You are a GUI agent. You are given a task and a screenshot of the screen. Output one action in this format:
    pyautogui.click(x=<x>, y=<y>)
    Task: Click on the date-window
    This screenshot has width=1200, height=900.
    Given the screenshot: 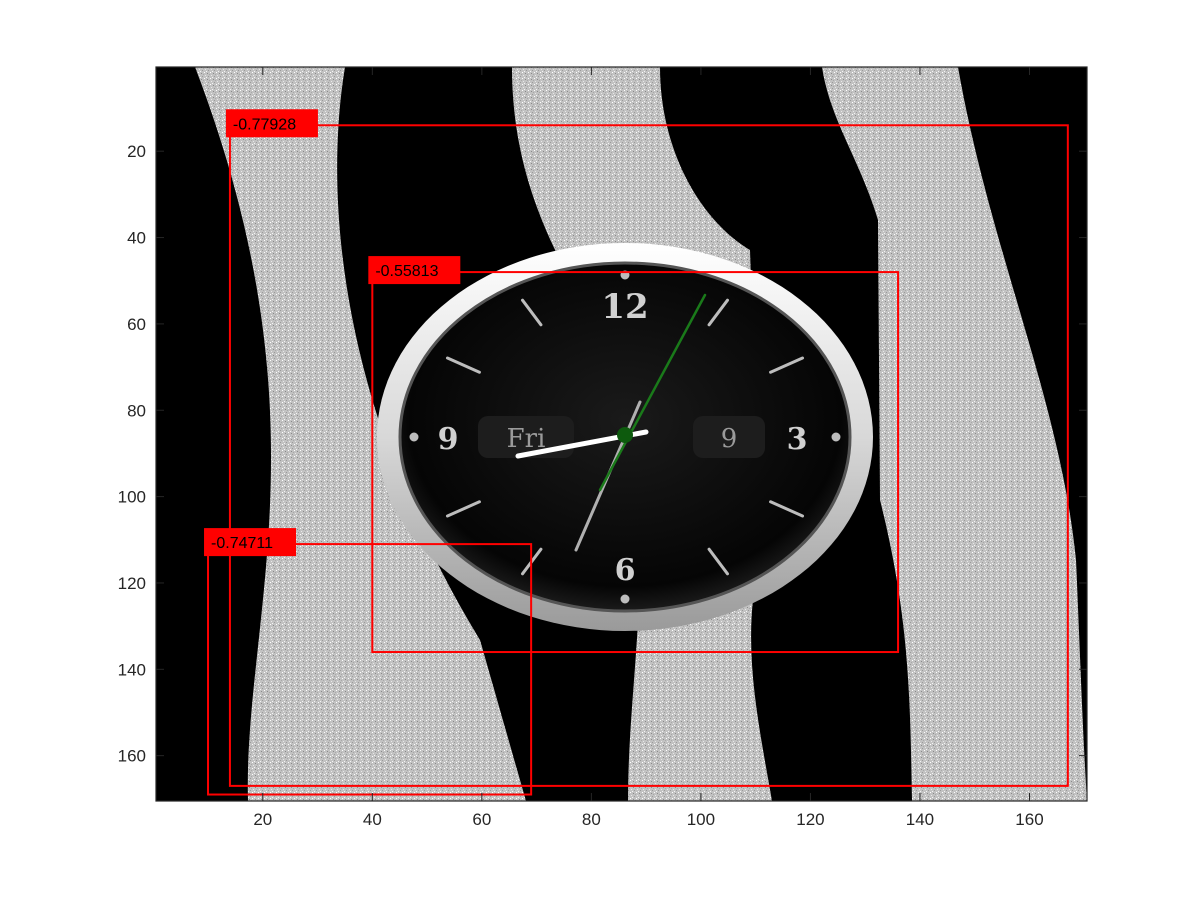 What is the action you would take?
    pyautogui.click(x=729, y=437)
    